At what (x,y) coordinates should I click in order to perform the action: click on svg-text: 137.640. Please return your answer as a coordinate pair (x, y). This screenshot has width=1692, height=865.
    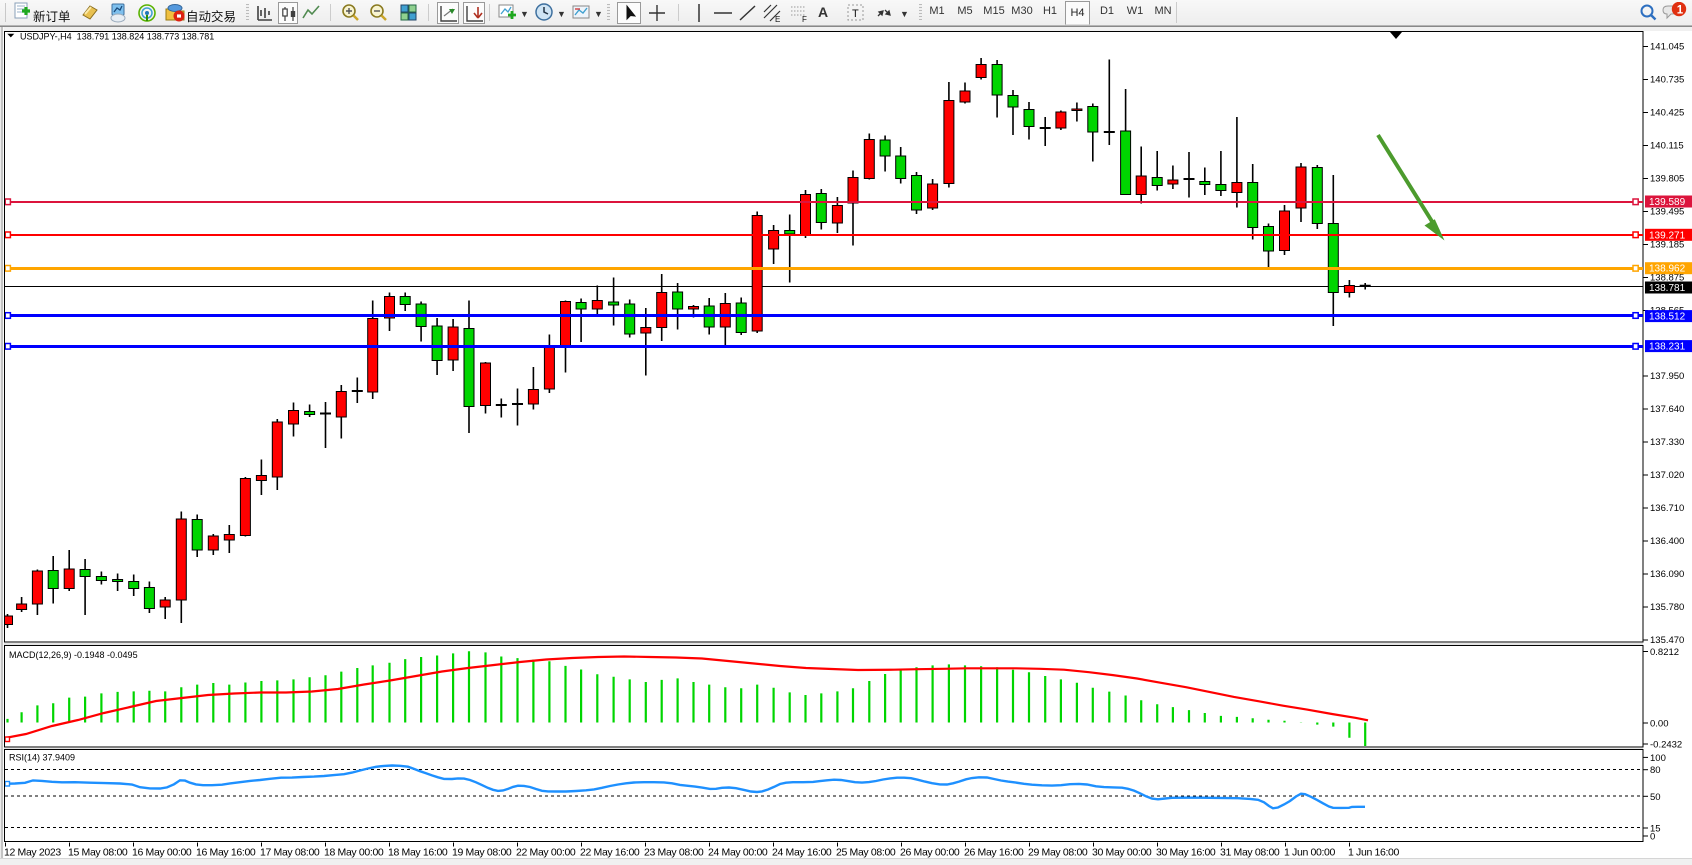
    Looking at the image, I should click on (1667, 409).